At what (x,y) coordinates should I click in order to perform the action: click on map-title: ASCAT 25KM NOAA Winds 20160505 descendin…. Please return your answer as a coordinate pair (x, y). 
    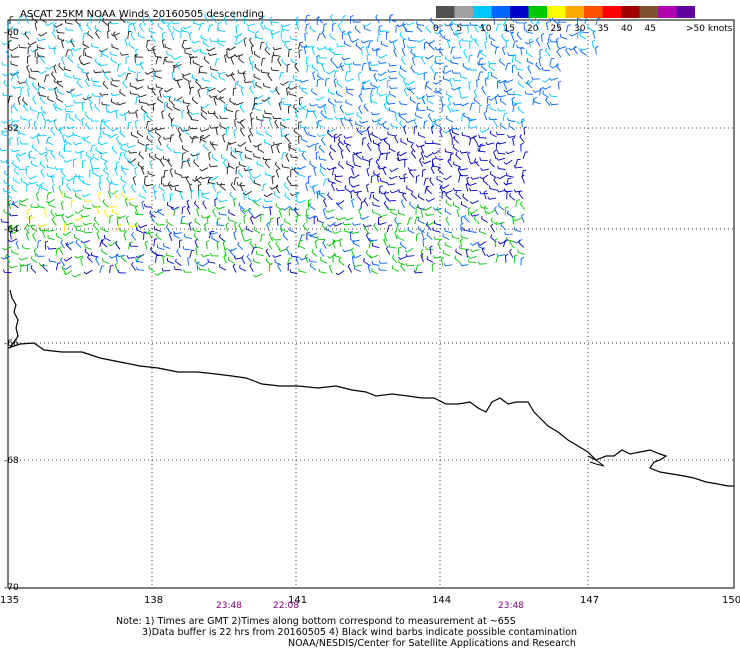
    Looking at the image, I should click on (142, 14).